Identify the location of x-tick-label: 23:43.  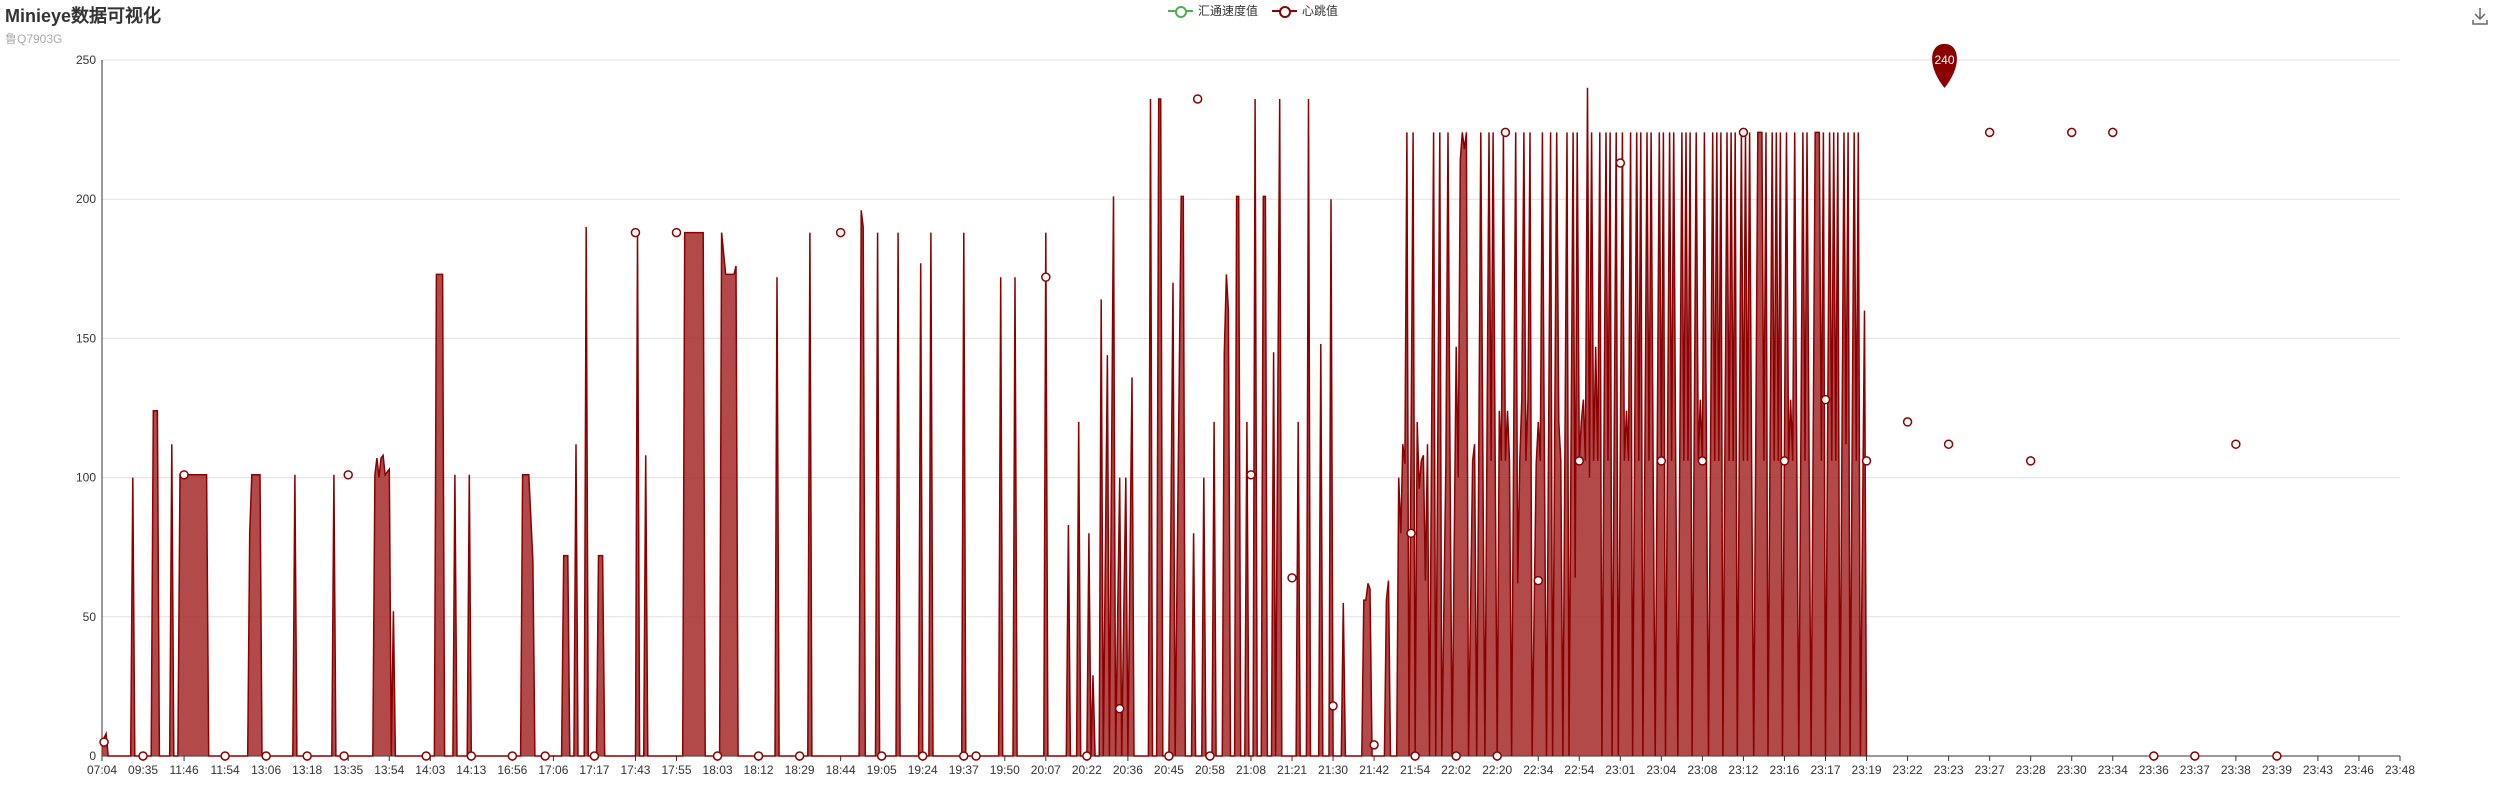
(2318, 770).